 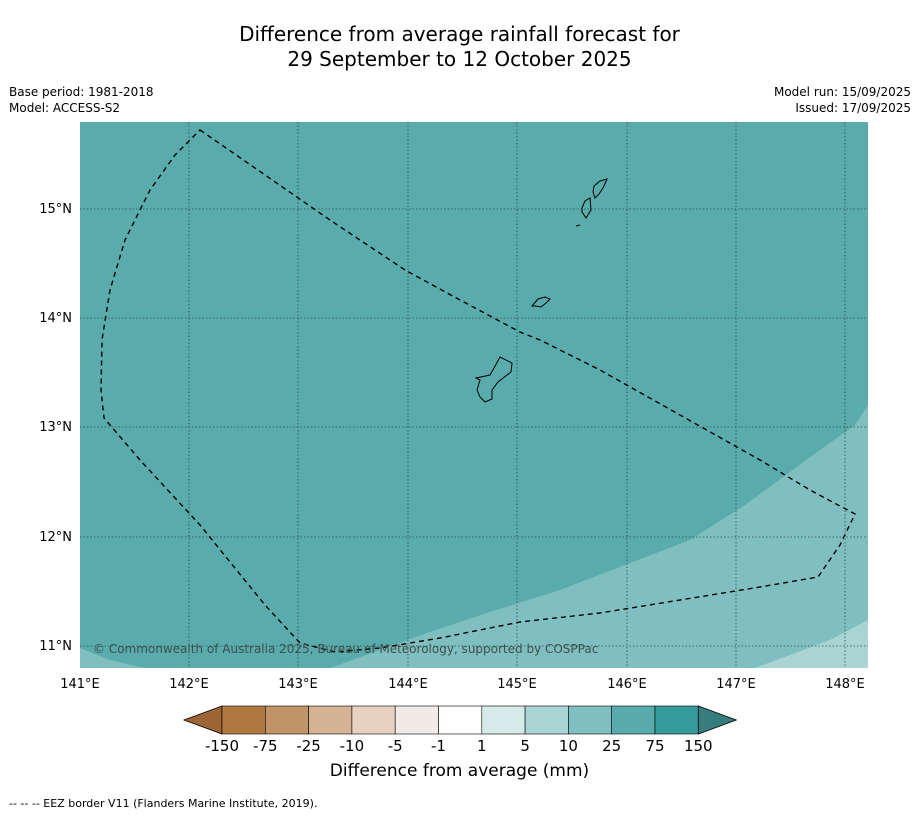 I want to click on issued-date: Issued: 17/09/2025, so click(x=853, y=108).